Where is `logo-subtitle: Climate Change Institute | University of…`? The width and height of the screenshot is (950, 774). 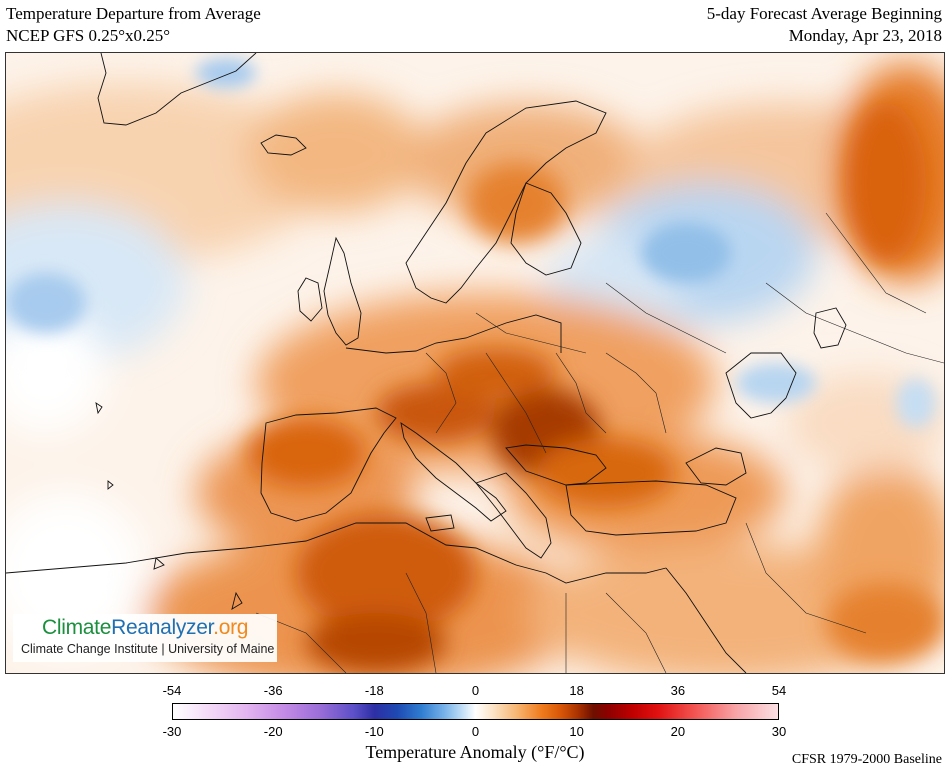 logo-subtitle: Climate Change Institute | University of… is located at coordinates (148, 649).